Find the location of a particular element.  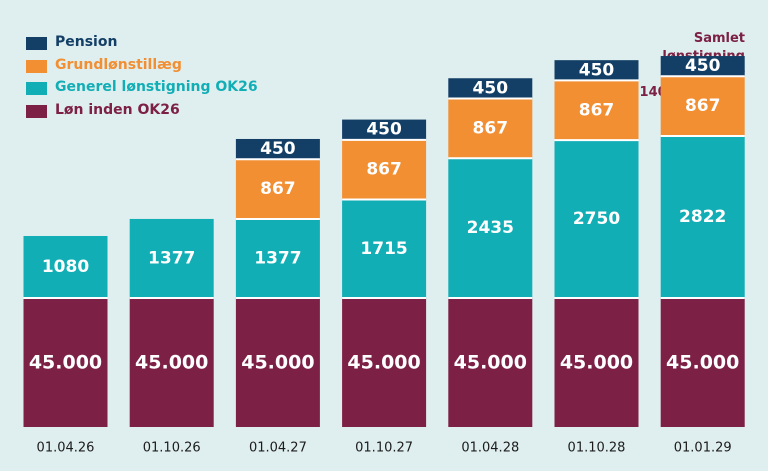

data-label: 2435 is located at coordinates (490, 228).